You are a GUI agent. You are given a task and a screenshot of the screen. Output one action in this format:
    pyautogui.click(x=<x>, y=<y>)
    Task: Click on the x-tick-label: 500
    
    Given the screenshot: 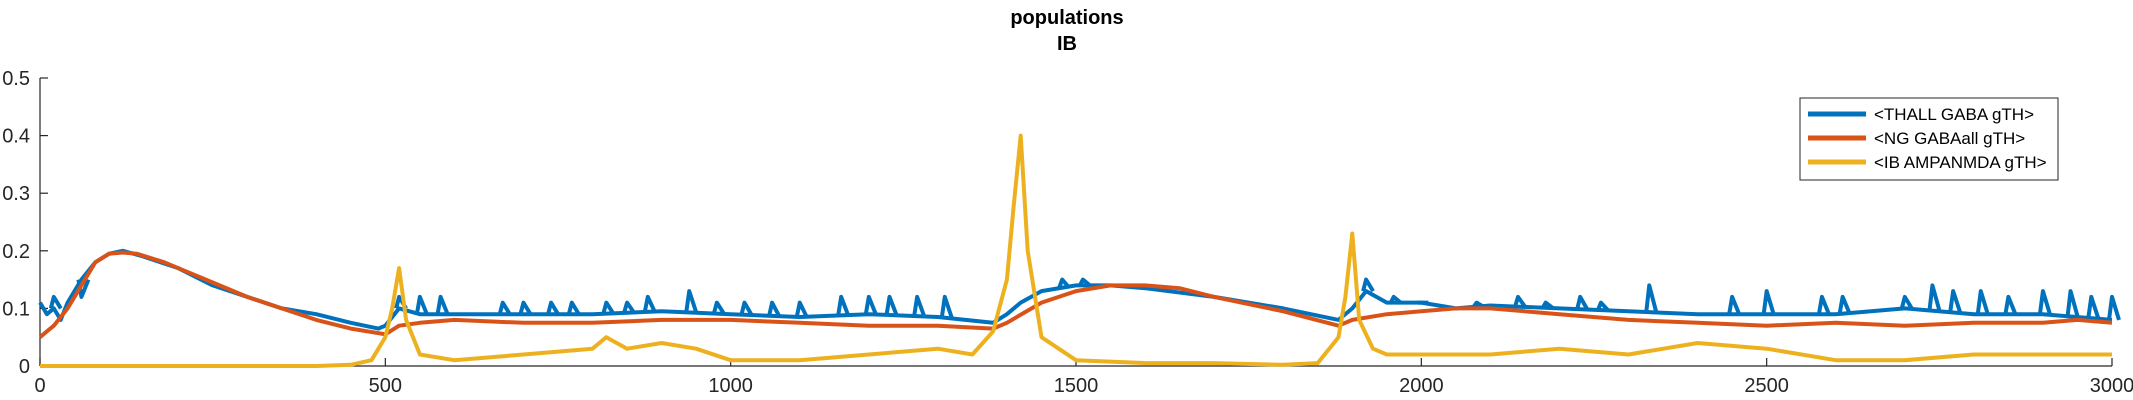 What is the action you would take?
    pyautogui.click(x=385, y=386)
    